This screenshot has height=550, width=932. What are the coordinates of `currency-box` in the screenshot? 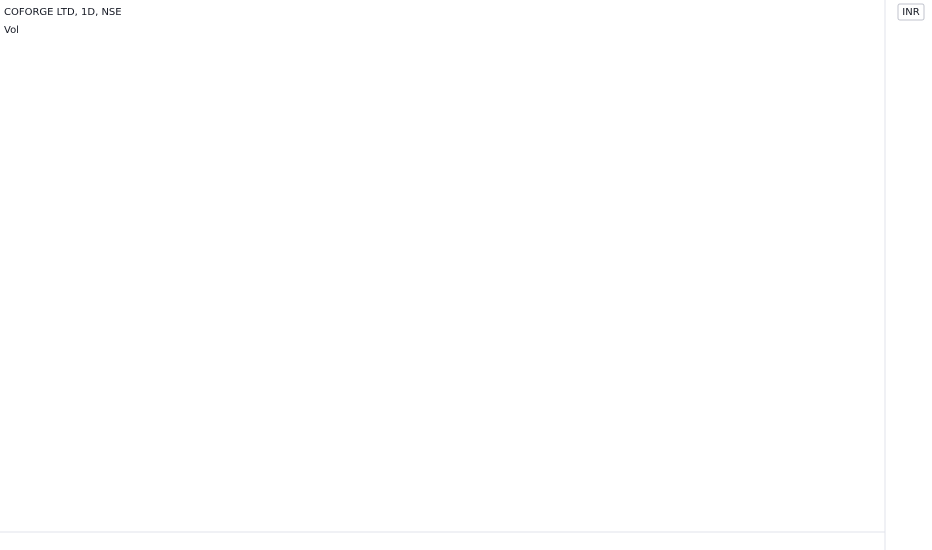 It's located at (911, 12).